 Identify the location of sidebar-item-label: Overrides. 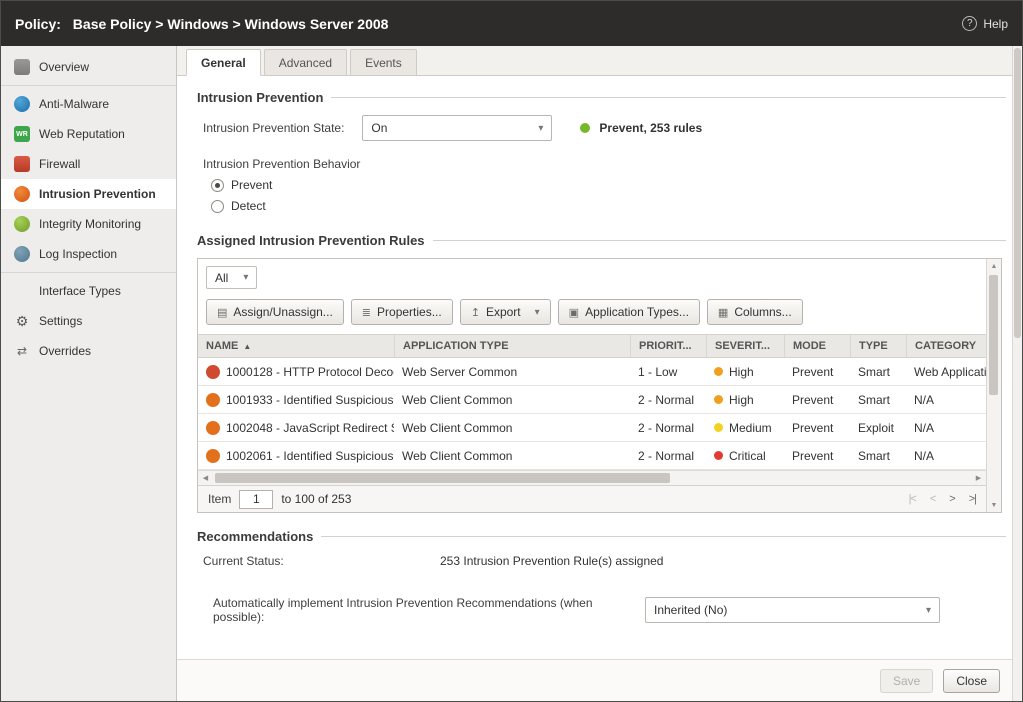
(65, 351).